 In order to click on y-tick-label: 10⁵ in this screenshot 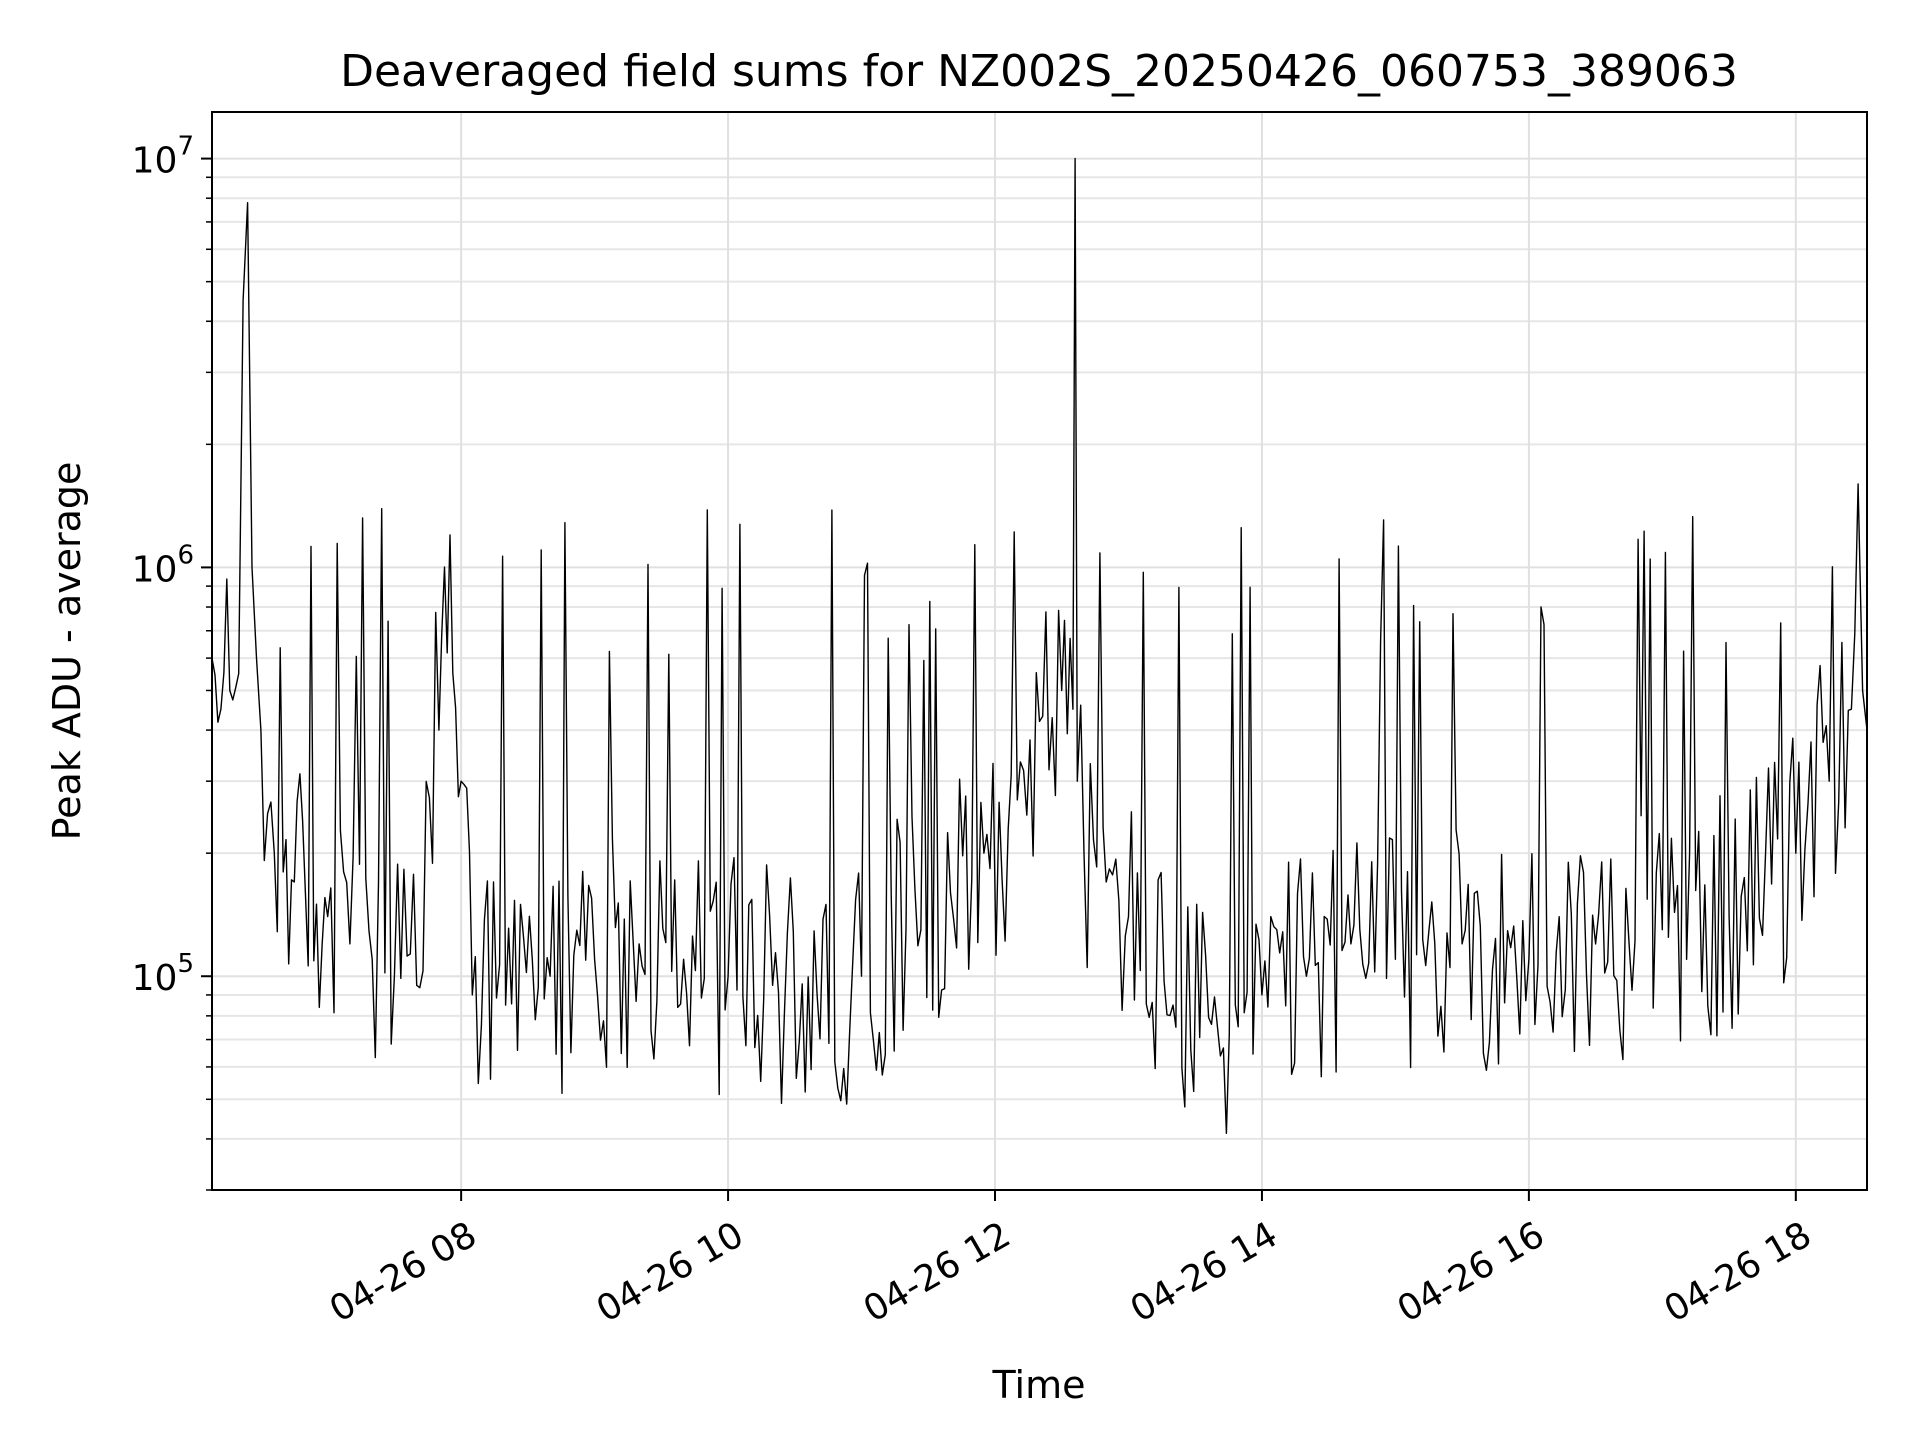, I will do `click(163, 974)`.